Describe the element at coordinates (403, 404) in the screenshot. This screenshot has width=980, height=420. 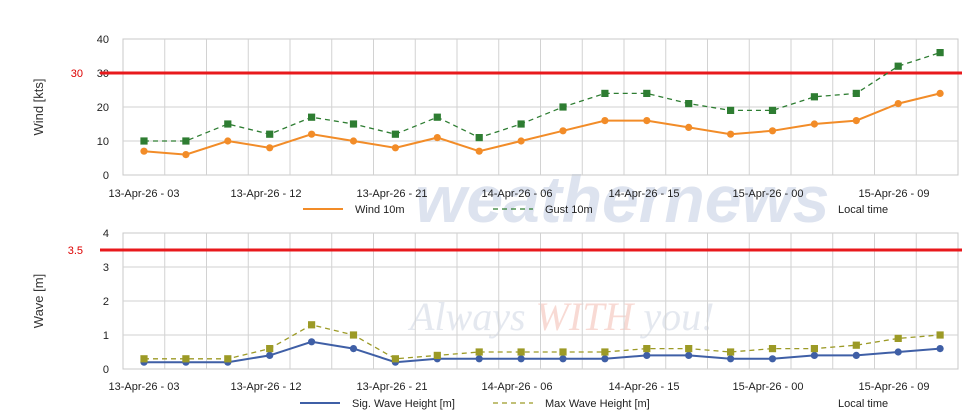
I see `legend-label: Sig. Wave Height [m]` at that location.